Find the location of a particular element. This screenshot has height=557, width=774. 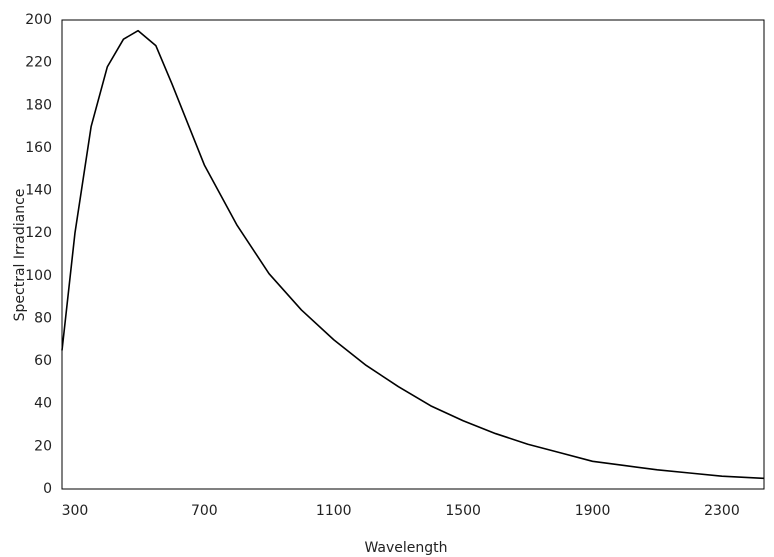

y-tick-label: 60 is located at coordinates (43, 361).